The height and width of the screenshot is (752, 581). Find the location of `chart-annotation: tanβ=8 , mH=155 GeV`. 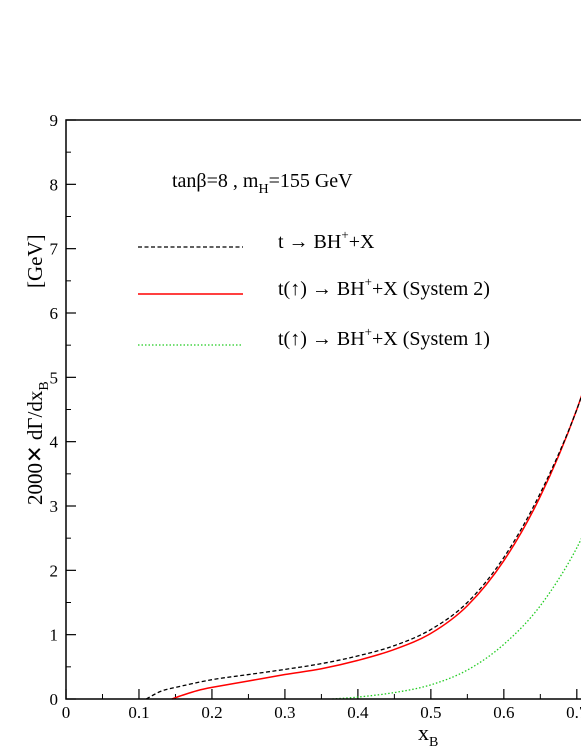

chart-annotation: tanβ=8 , mH=155 GeV is located at coordinates (262, 183).